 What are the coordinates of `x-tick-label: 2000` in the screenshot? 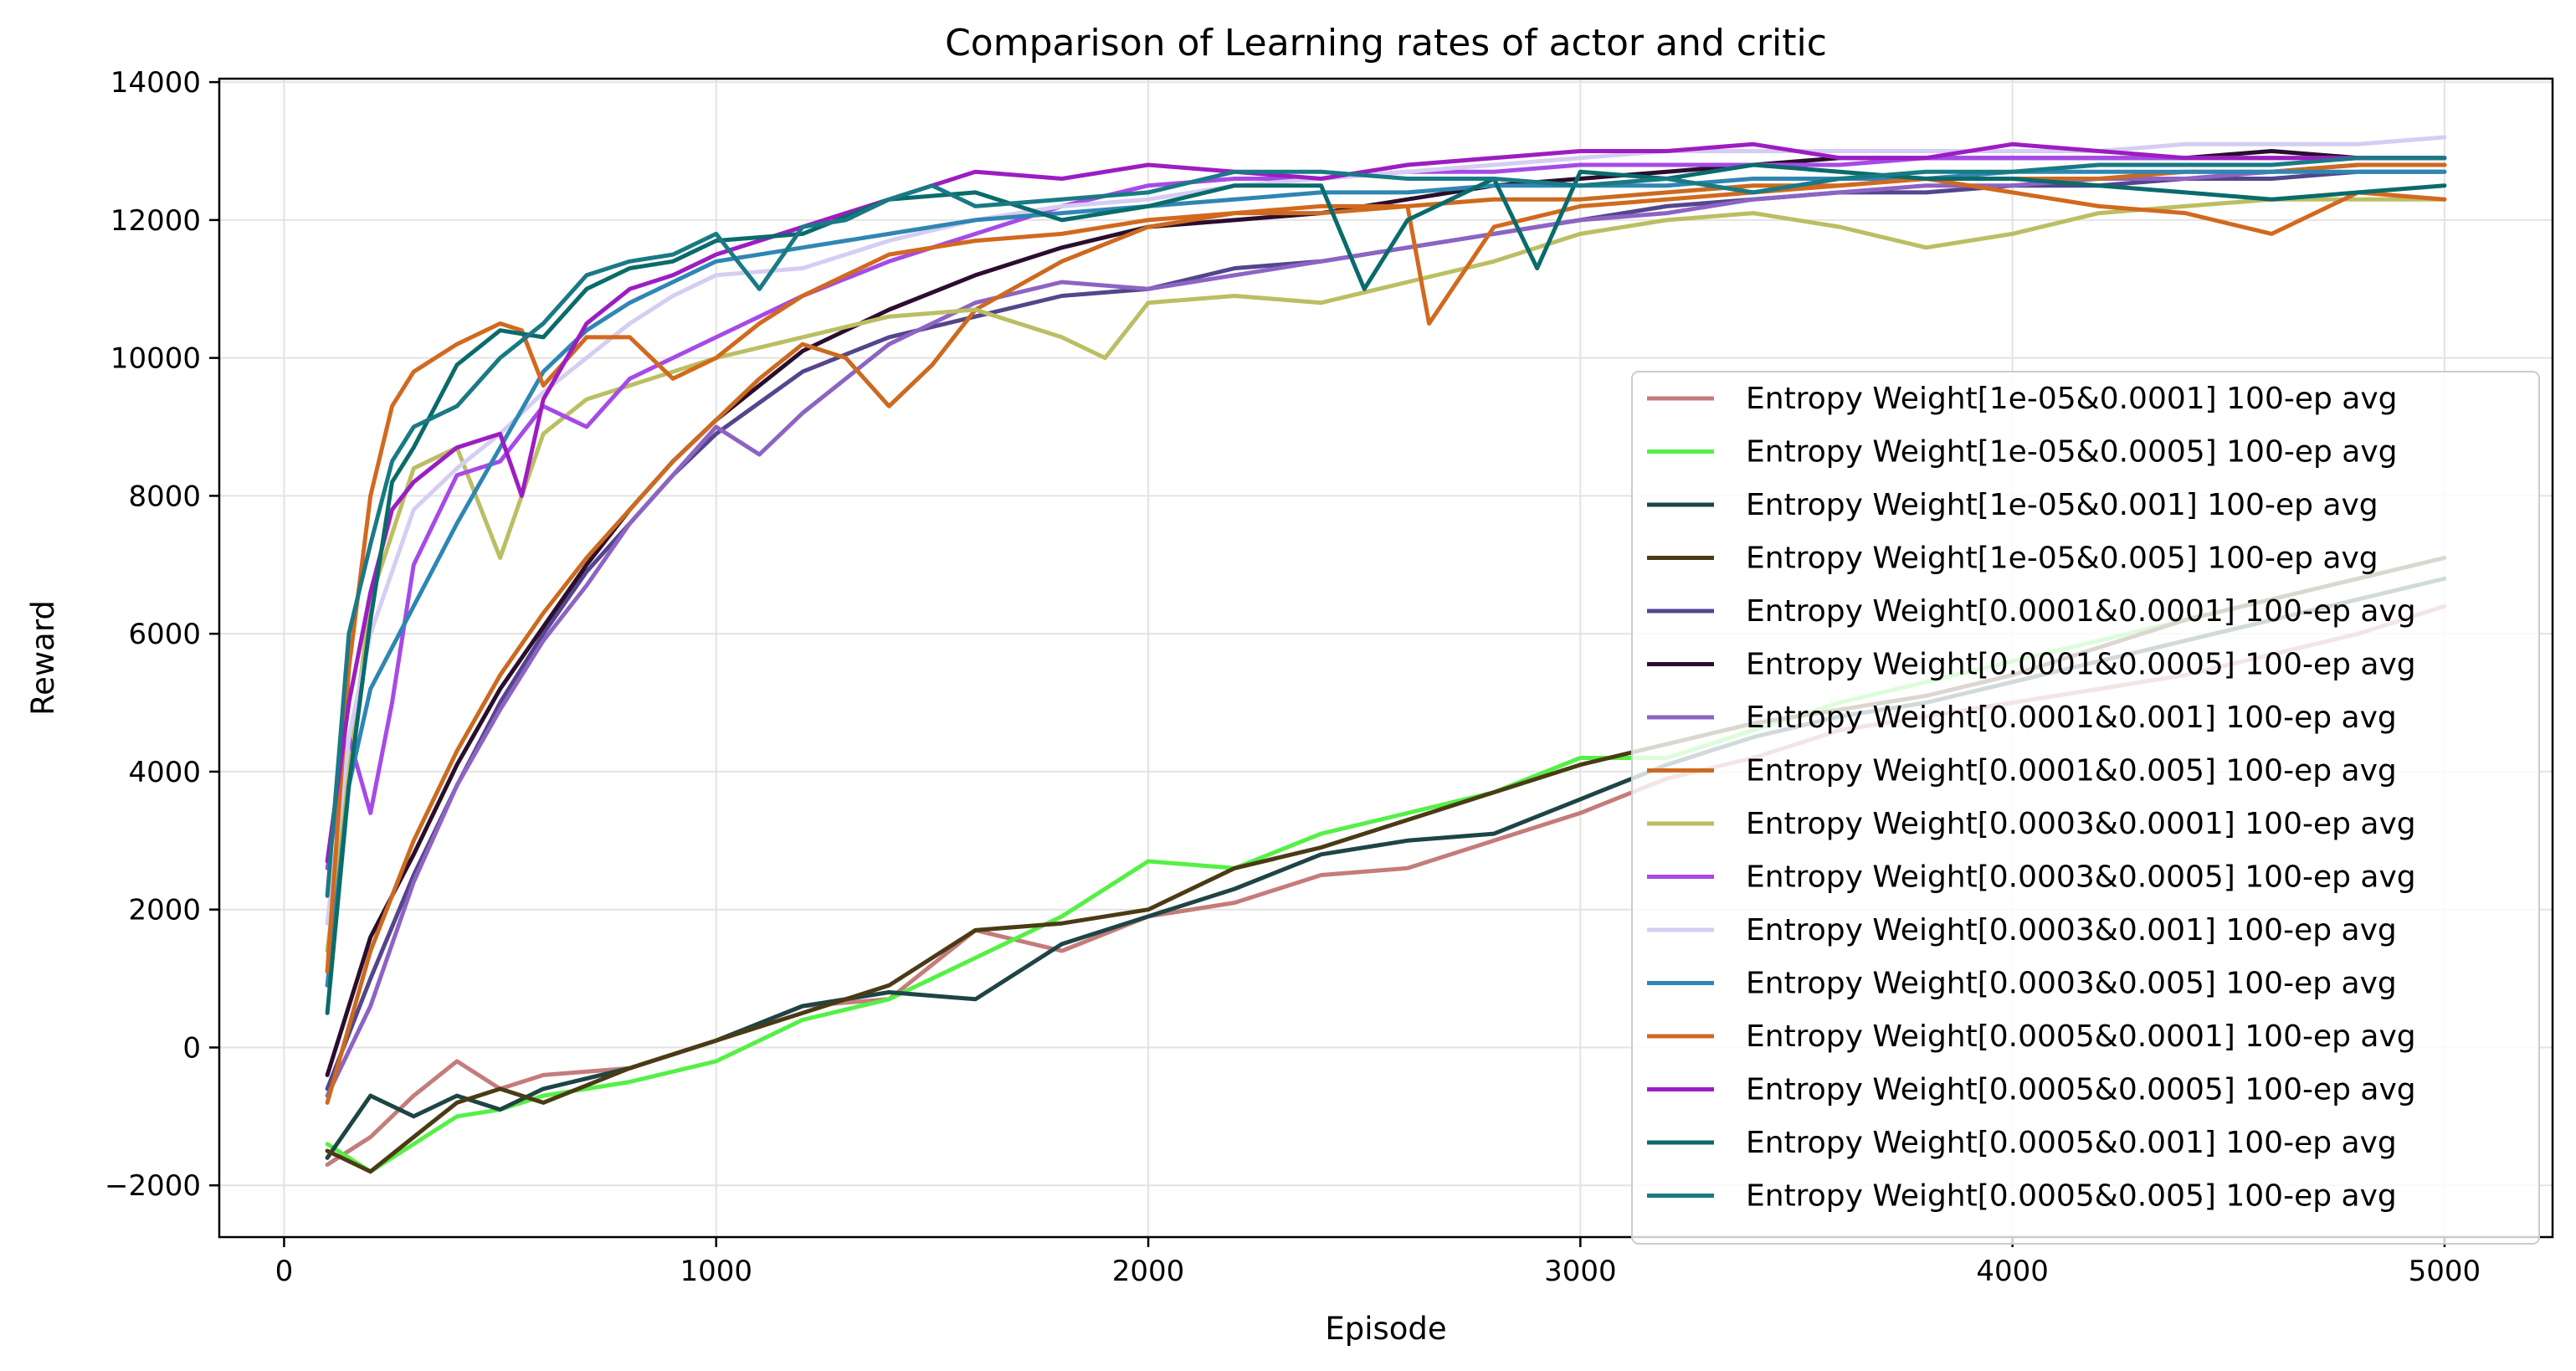 It's located at (1148, 1271).